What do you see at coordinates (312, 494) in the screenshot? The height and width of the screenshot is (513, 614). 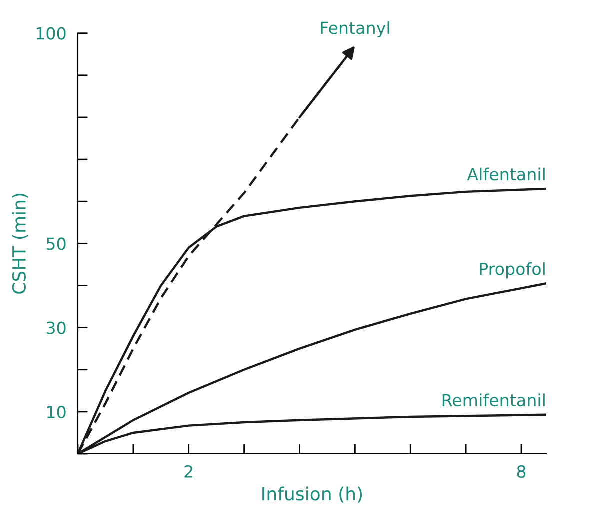 I see `x-axis-title: Infusion (h)` at bounding box center [312, 494].